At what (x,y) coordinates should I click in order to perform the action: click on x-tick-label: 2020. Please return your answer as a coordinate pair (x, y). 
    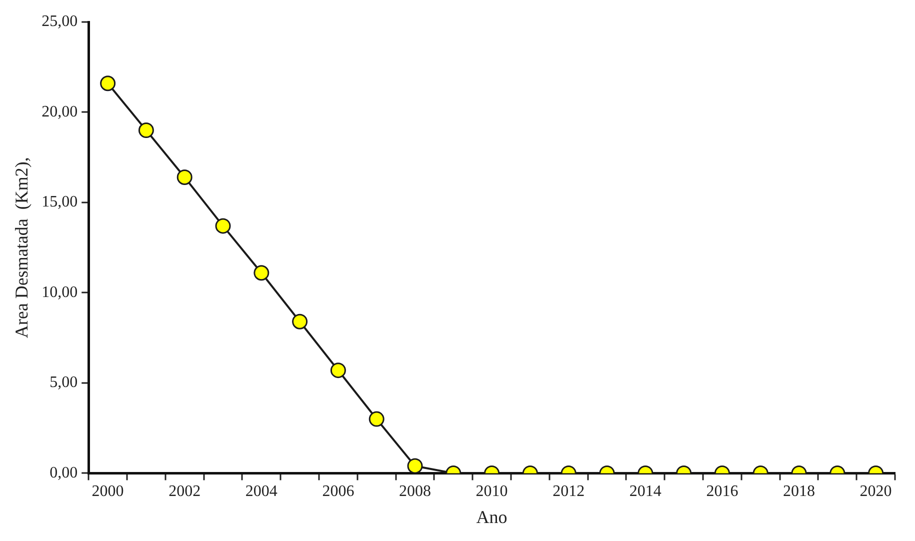
    Looking at the image, I should click on (876, 491).